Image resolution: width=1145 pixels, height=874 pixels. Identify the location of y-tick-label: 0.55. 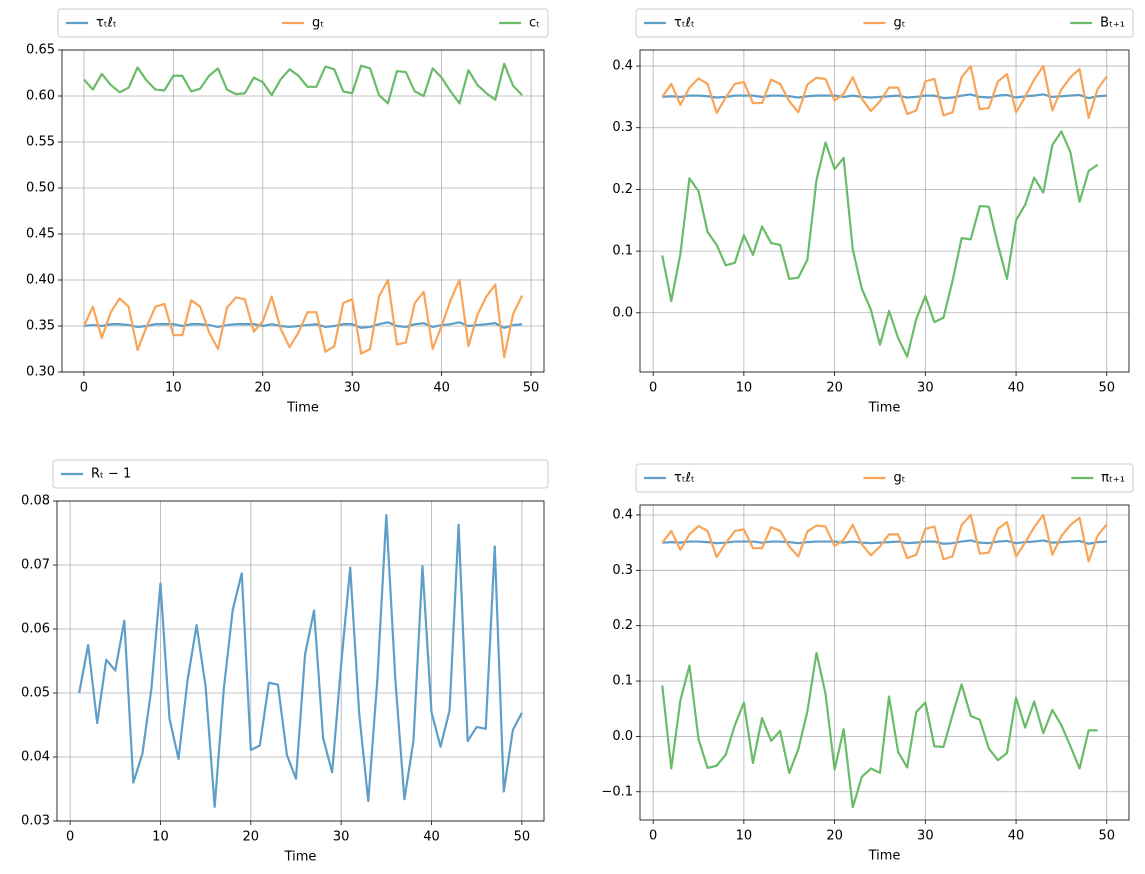
(40, 142).